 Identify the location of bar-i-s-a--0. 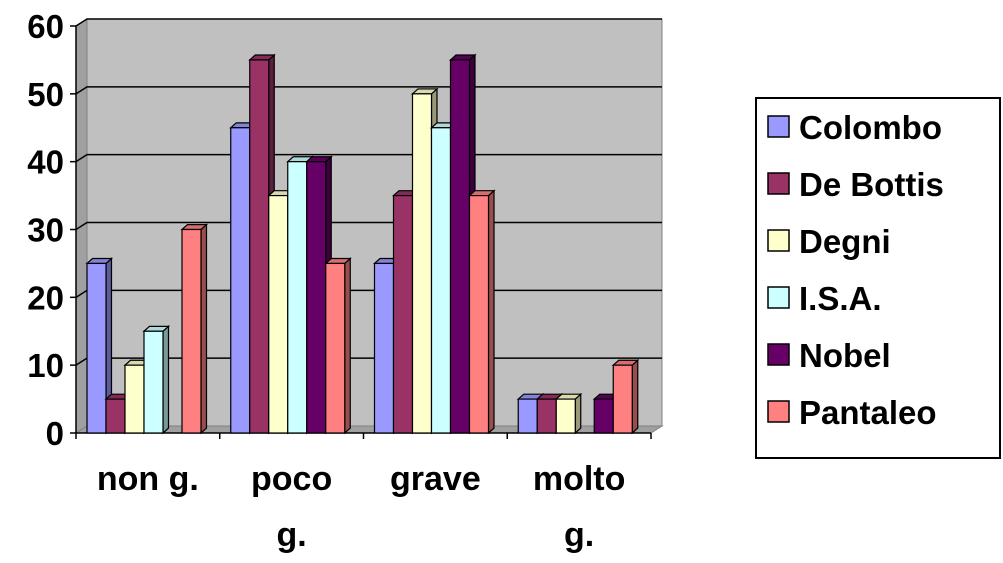
(156, 380).